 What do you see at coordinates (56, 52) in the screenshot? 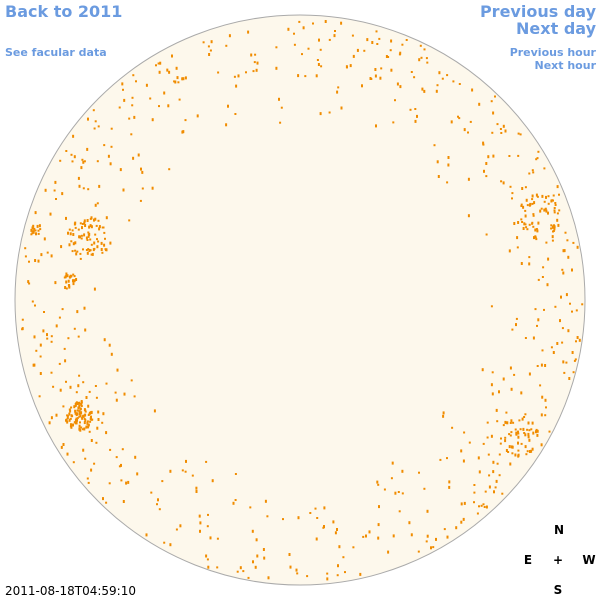
I see `facular-link: See facular data` at bounding box center [56, 52].